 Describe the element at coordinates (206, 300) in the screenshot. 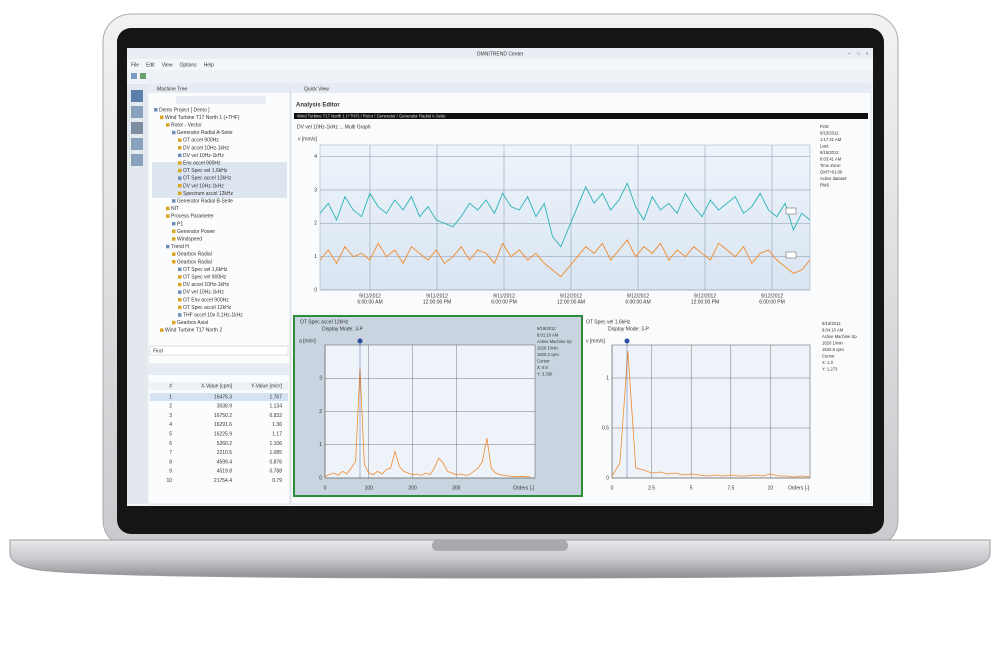

I see `tree-item: OT Env accel 900Hz` at that location.